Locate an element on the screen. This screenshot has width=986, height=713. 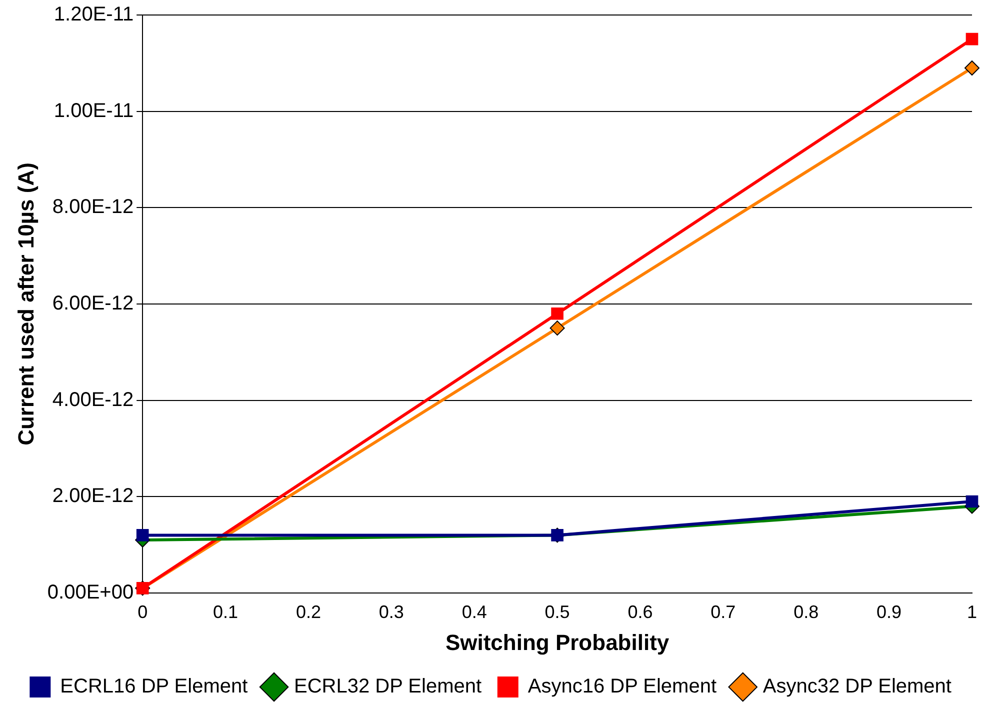
y-tick-label: 6.00E-12 is located at coordinates (93, 303).